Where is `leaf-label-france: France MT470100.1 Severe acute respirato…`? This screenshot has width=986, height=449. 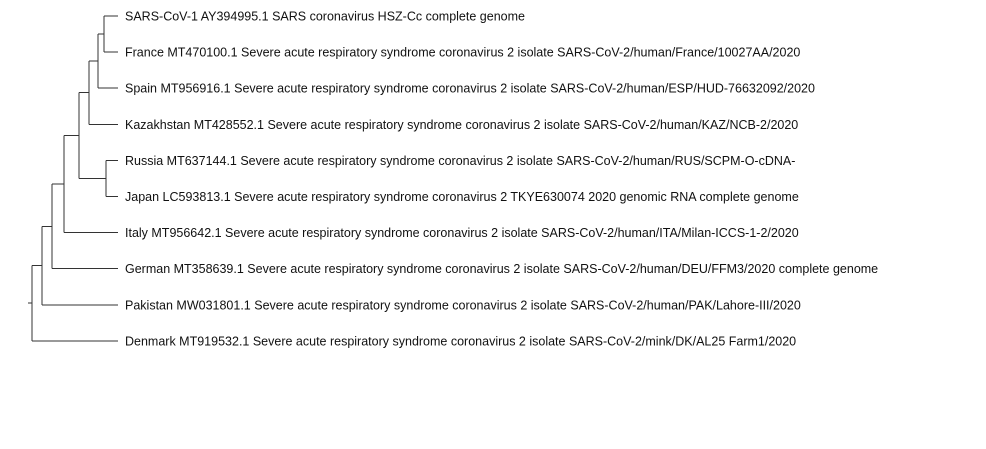 leaf-label-france: France MT470100.1 Severe acute respirato… is located at coordinates (462, 53).